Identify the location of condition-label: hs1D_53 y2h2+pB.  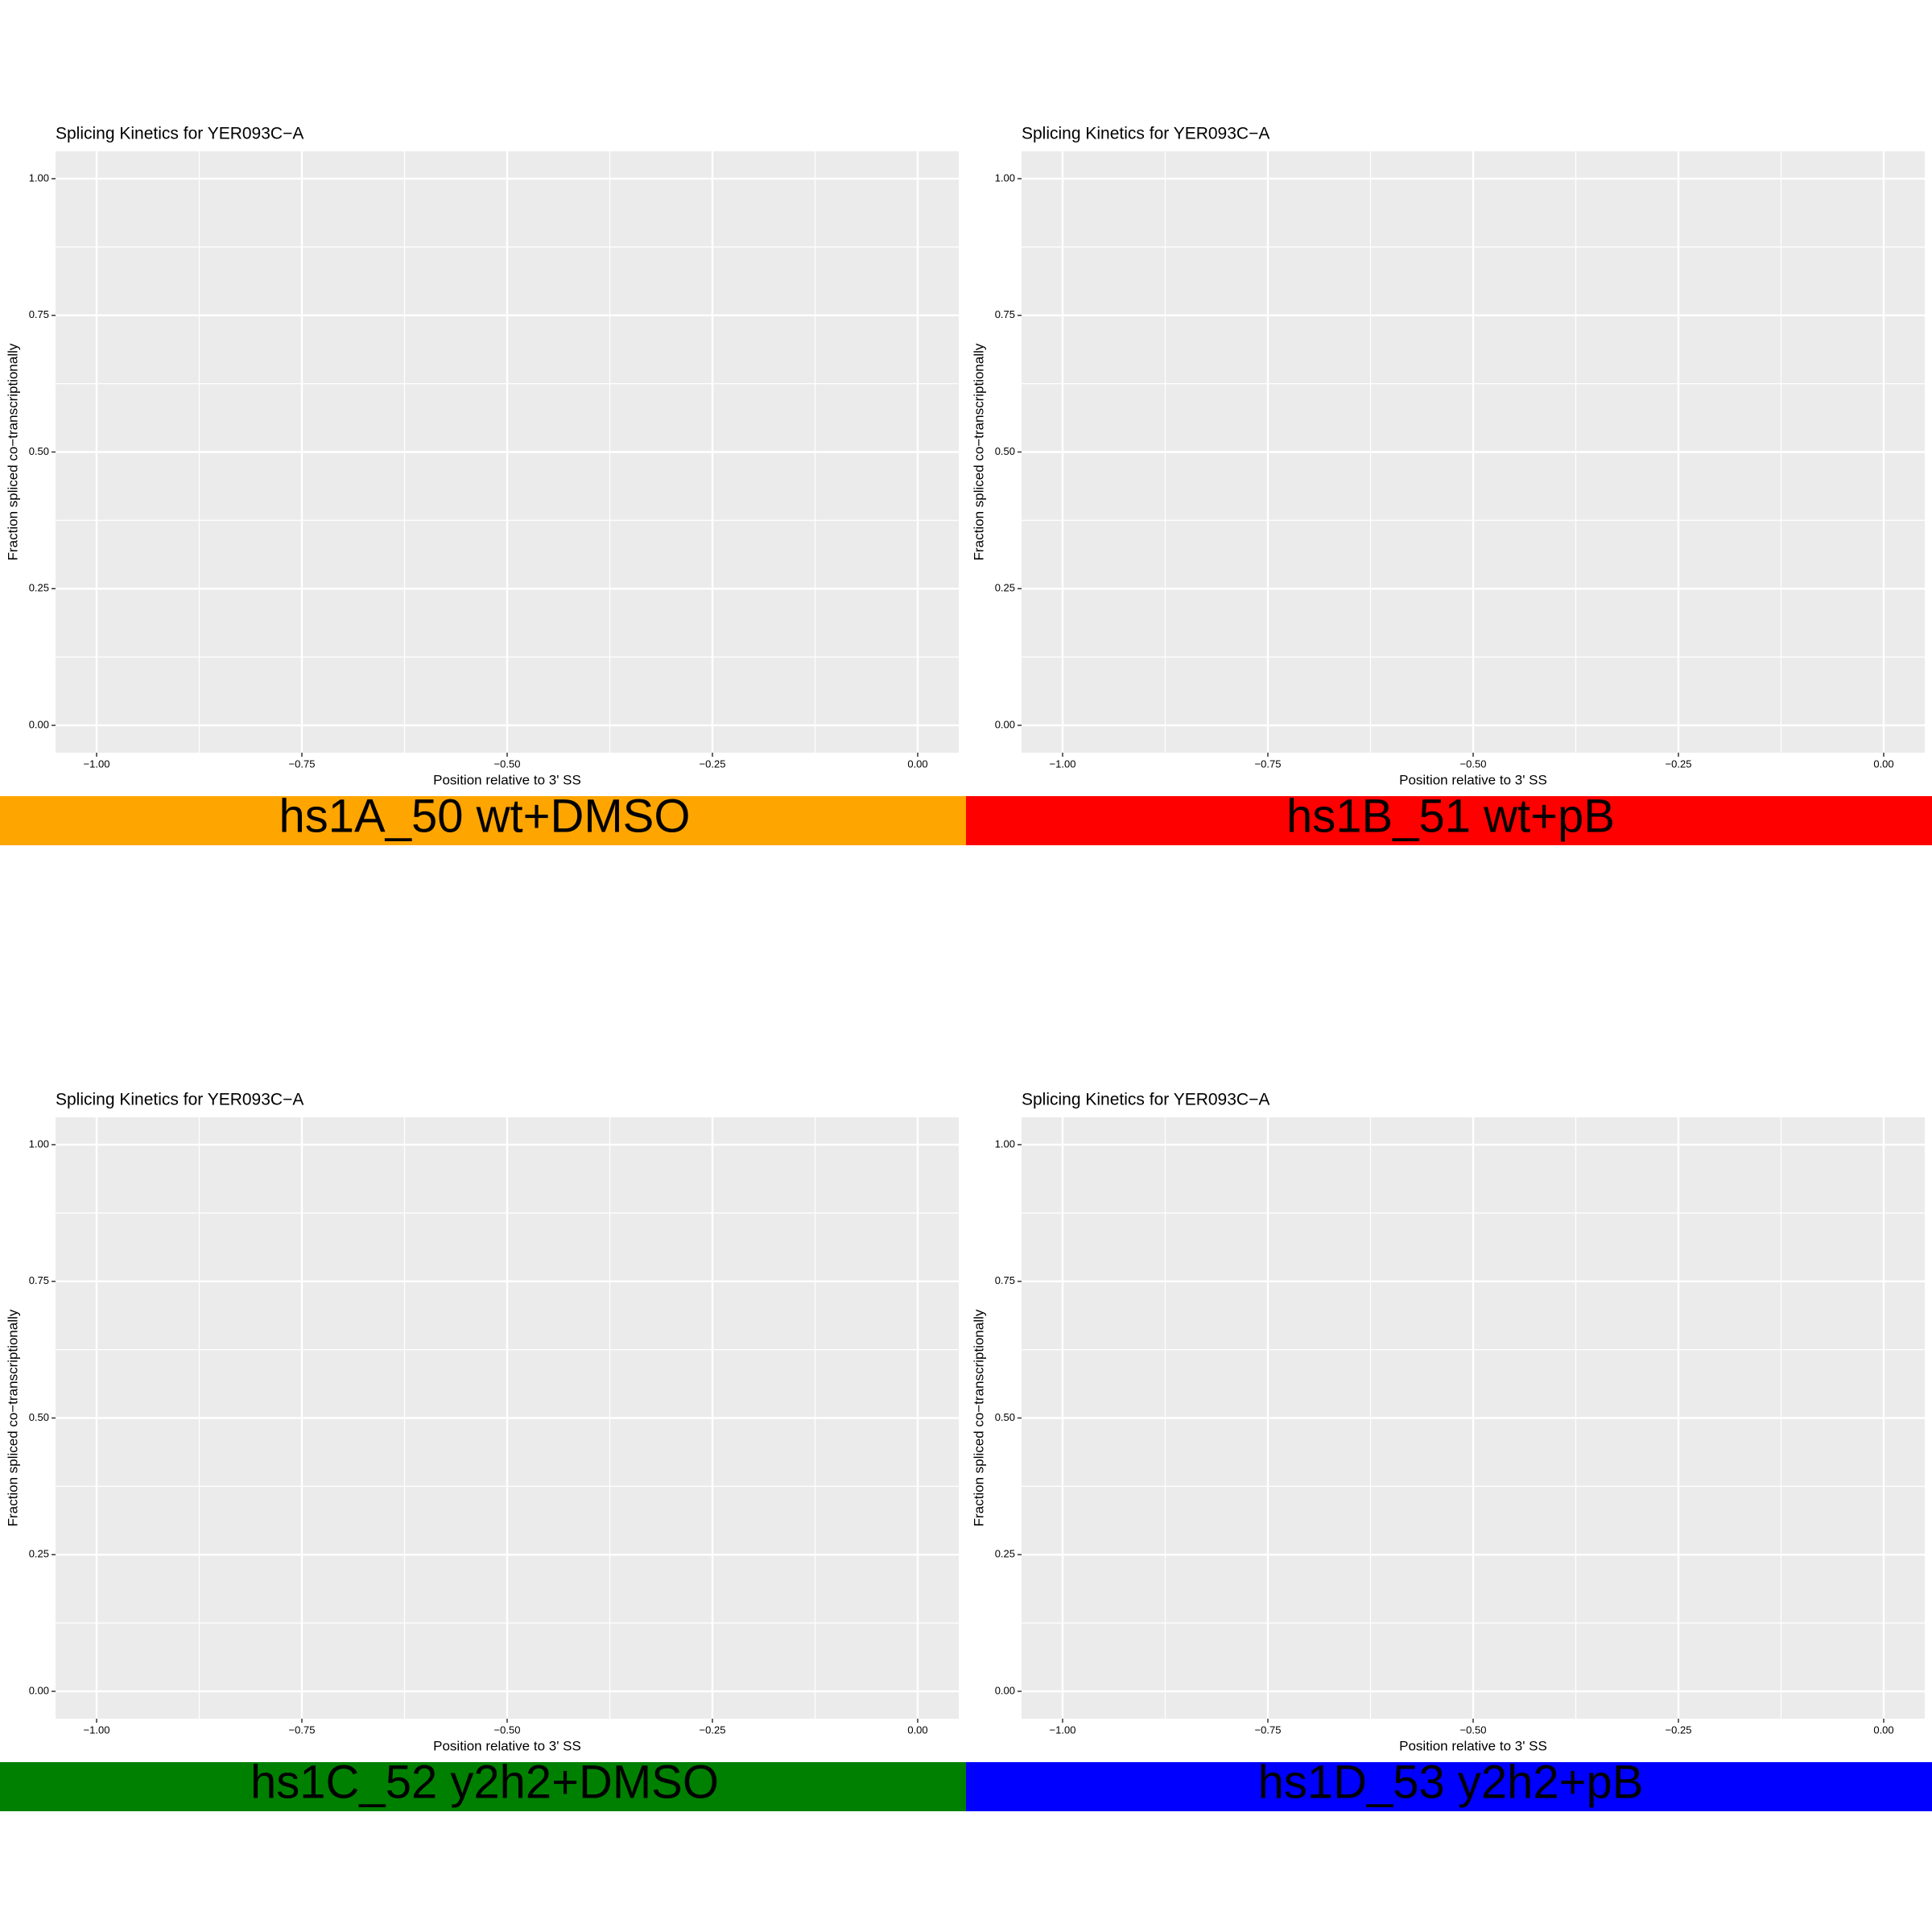
(1451, 1782).